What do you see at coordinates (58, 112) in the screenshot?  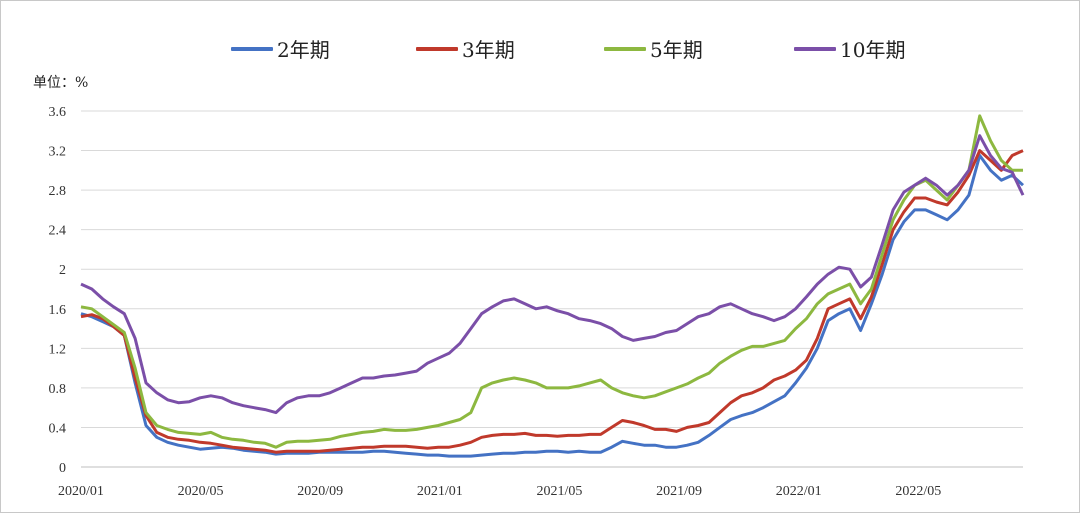 I see `y-tick-label: 3.6` at bounding box center [58, 112].